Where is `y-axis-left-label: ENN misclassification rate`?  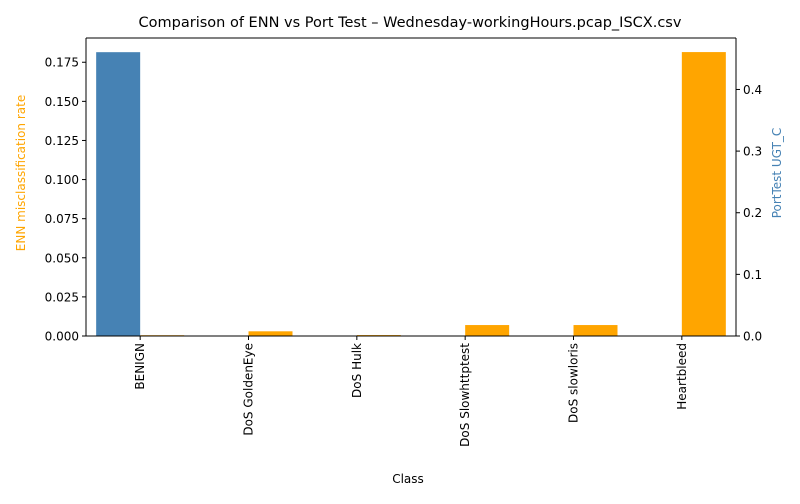 y-axis-left-label: ENN misclassification rate is located at coordinates (21, 173).